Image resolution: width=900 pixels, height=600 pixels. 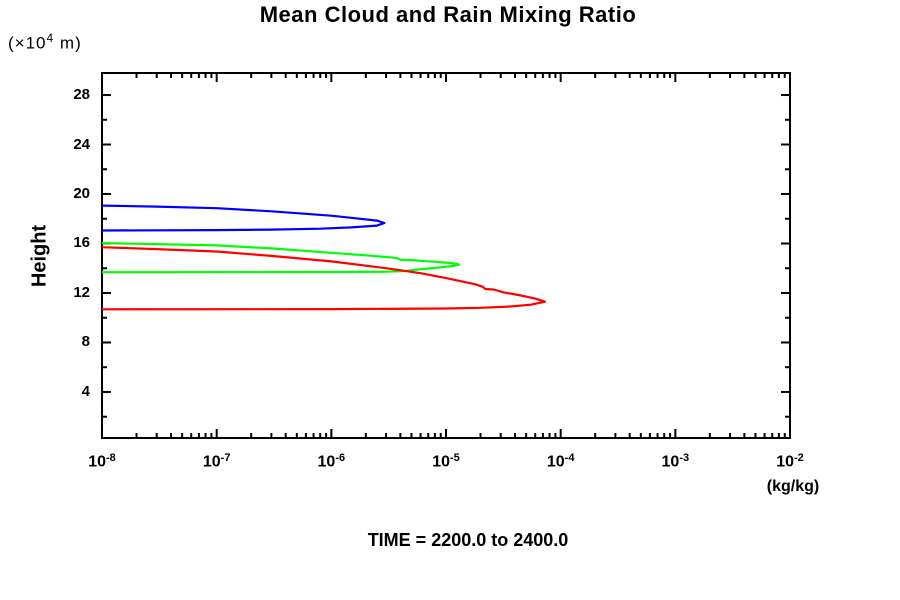 What do you see at coordinates (675, 461) in the screenshot?
I see `x-tick-label: 10-3` at bounding box center [675, 461].